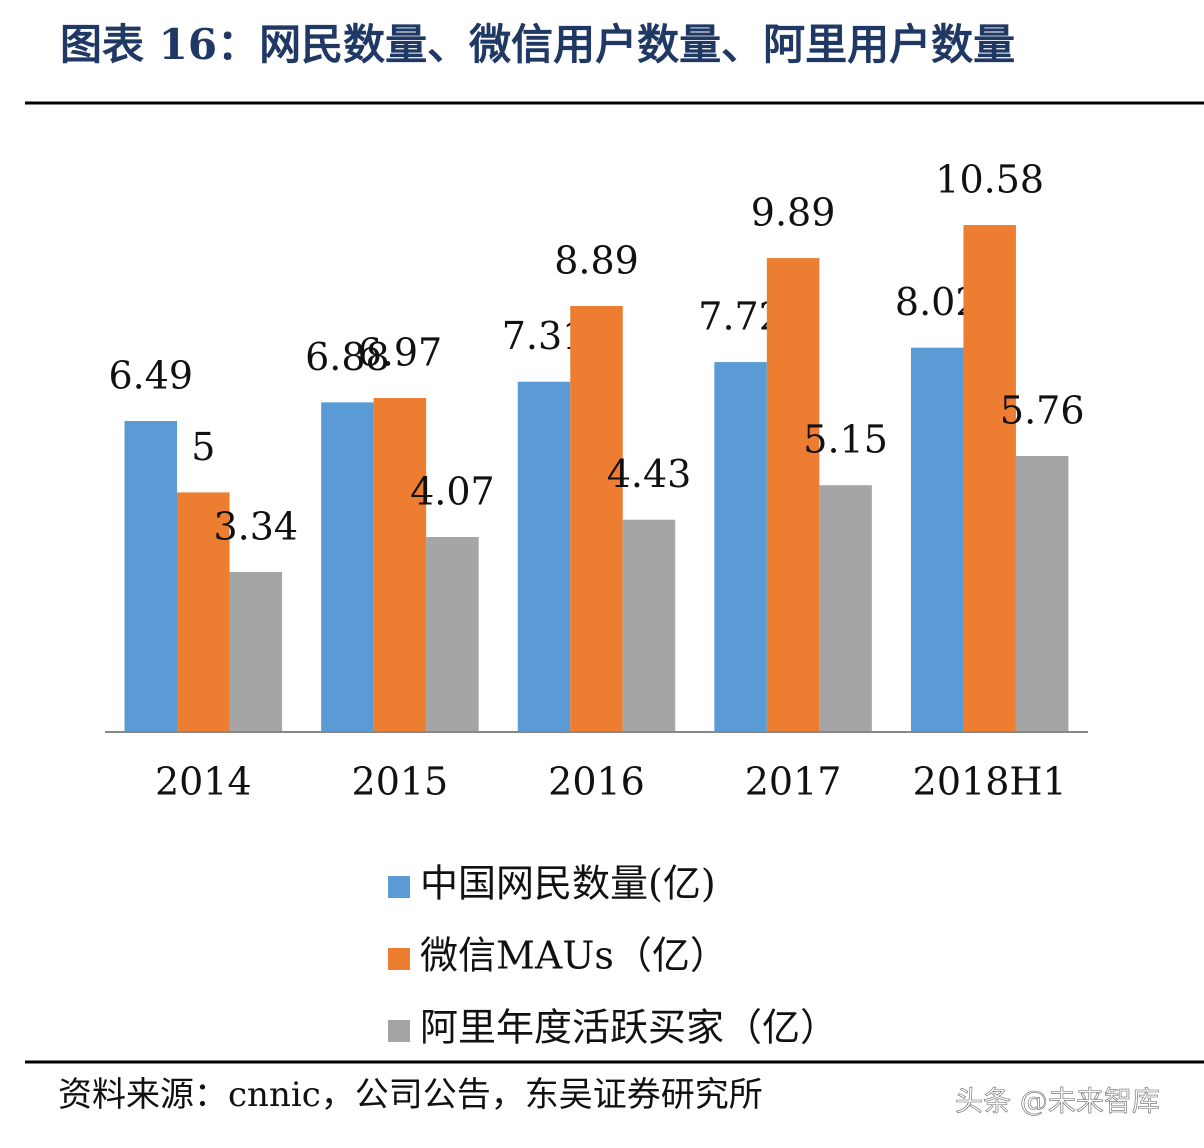  I want to click on x-tick-label: 2014, so click(203, 782).